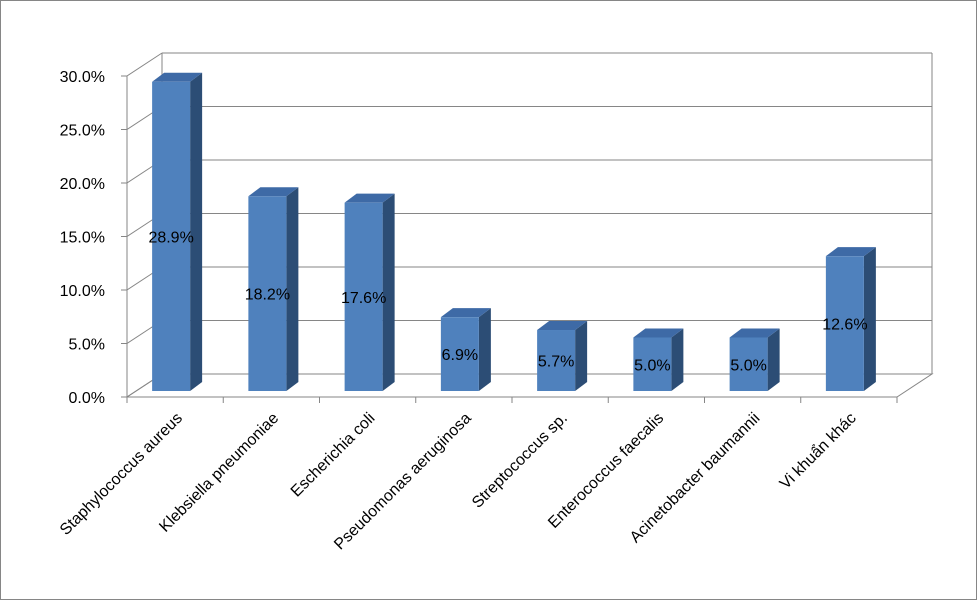 The image size is (977, 600). What do you see at coordinates (82, 184) in the screenshot?
I see `y-tick-label: 20.0%` at bounding box center [82, 184].